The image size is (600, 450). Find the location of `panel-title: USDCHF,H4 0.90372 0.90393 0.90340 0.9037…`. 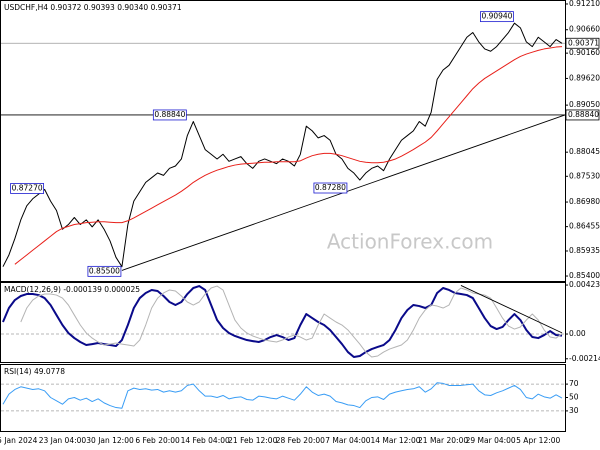

panel-title: USDCHF,H4 0.90372 0.90393 0.90340 0.9037… is located at coordinates (93, 7).